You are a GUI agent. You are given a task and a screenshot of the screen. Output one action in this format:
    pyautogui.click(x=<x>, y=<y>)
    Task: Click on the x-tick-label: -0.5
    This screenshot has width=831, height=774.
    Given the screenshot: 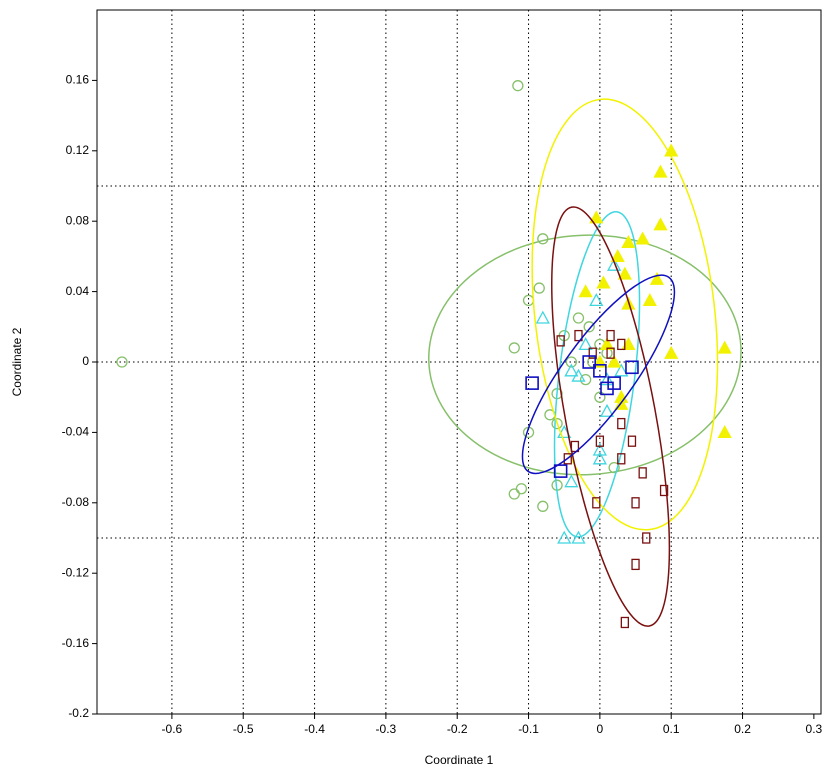 What is the action you would take?
    pyautogui.click(x=243, y=729)
    